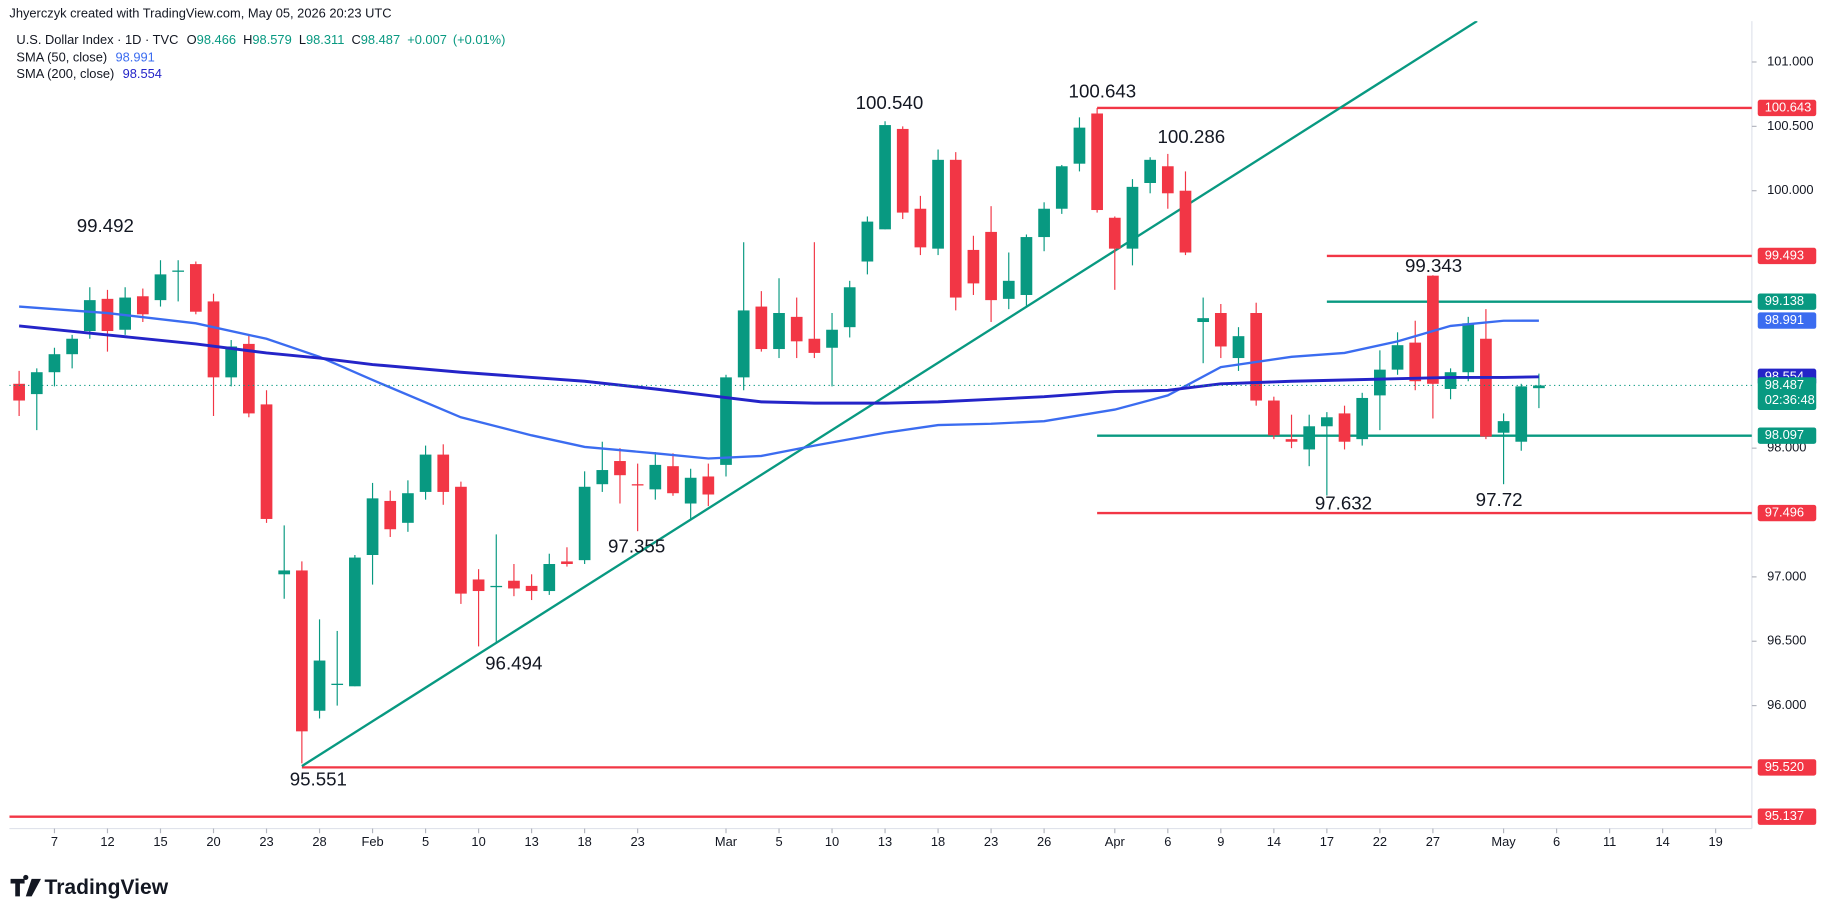 The image size is (1835, 917). I want to click on x-tick-label: 15, so click(160, 841).